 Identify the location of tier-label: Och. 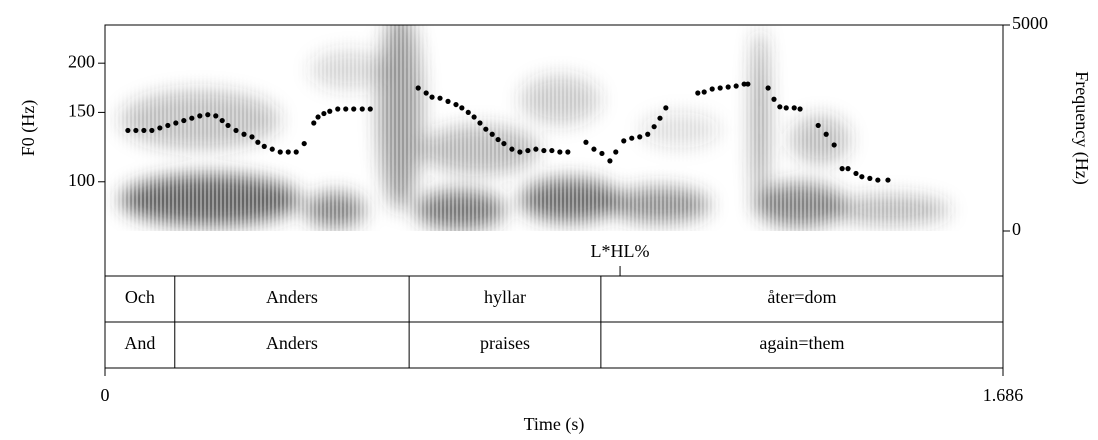
(140, 297).